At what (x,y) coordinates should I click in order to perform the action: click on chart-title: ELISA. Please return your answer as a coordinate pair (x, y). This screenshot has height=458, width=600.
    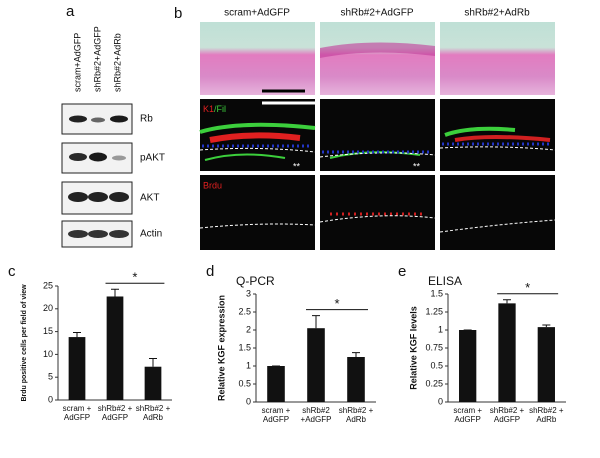
    Looking at the image, I should click on (445, 281).